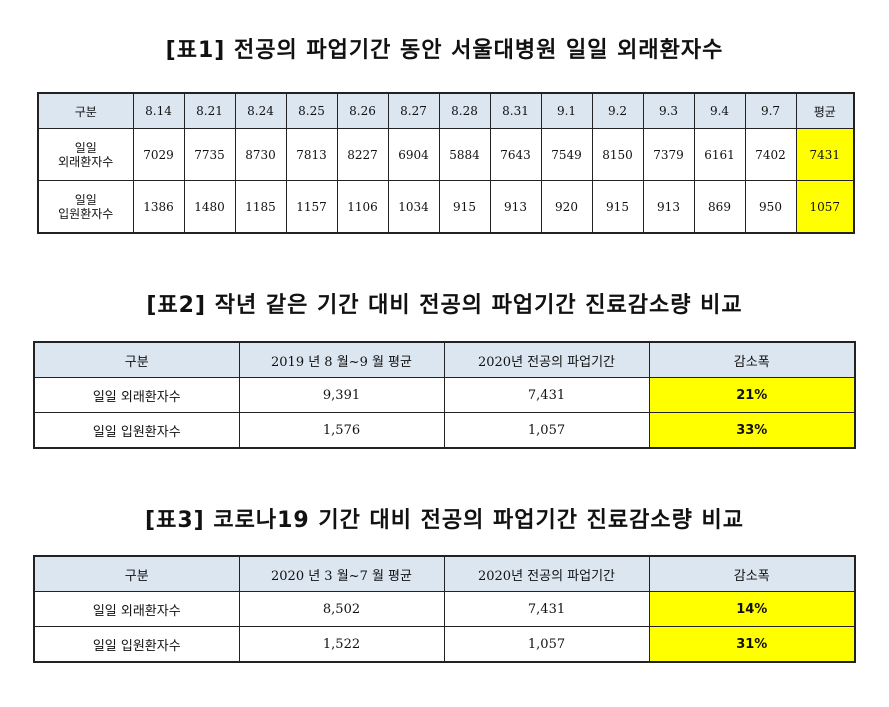 This screenshot has width=889, height=707. I want to click on table2-header-row: 구분 2019 년 8 월~9 월 평균 2020년 전공의 파업기간 감소폭, so click(444, 359).